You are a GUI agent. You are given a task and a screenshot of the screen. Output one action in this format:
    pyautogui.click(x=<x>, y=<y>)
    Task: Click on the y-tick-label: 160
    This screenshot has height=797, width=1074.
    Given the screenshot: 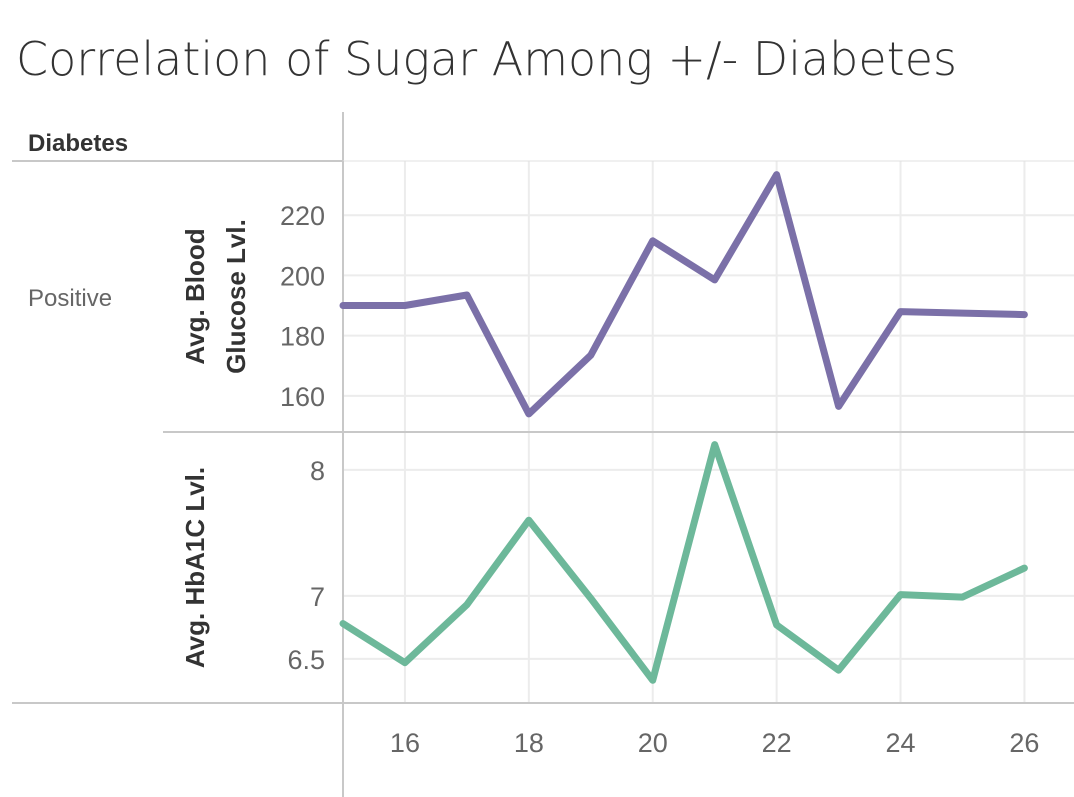 What is the action you would take?
    pyautogui.click(x=302, y=397)
    